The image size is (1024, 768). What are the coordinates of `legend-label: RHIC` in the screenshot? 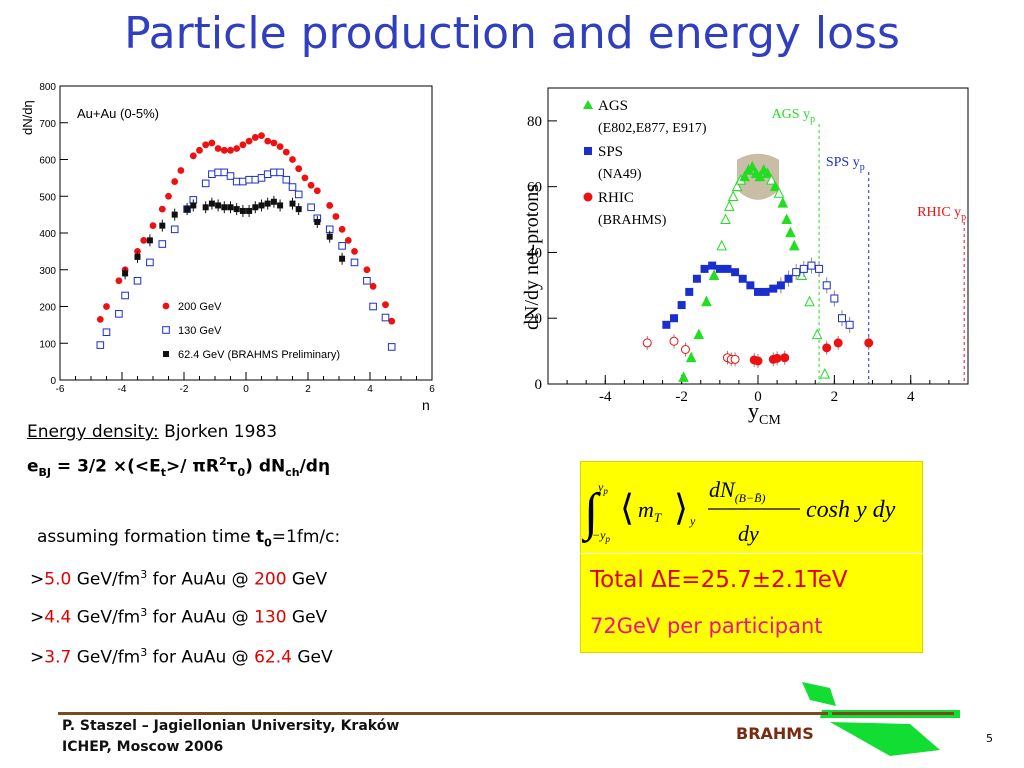 It's located at (616, 198).